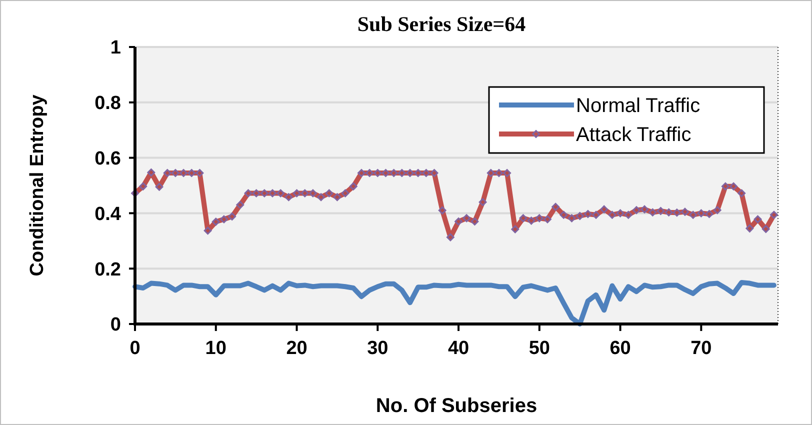 This screenshot has width=812, height=425. Describe the element at coordinates (638, 106) in the screenshot. I see `legend-label: Normal Traffic` at that location.